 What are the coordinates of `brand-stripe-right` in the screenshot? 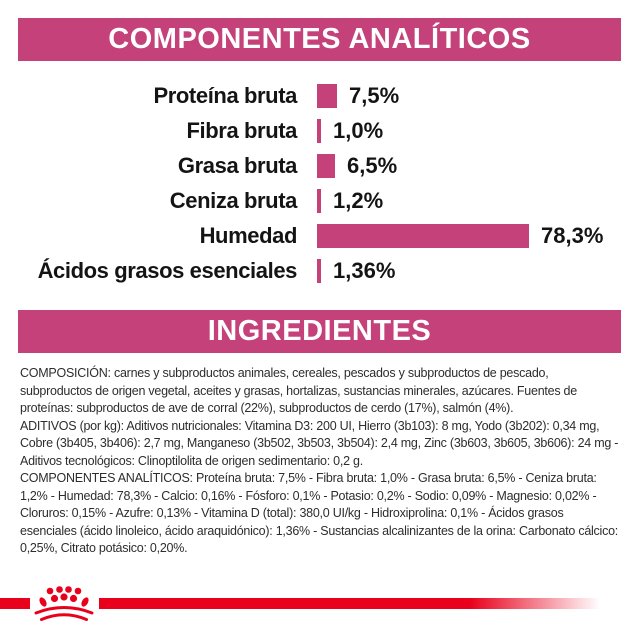 It's located at (349, 603).